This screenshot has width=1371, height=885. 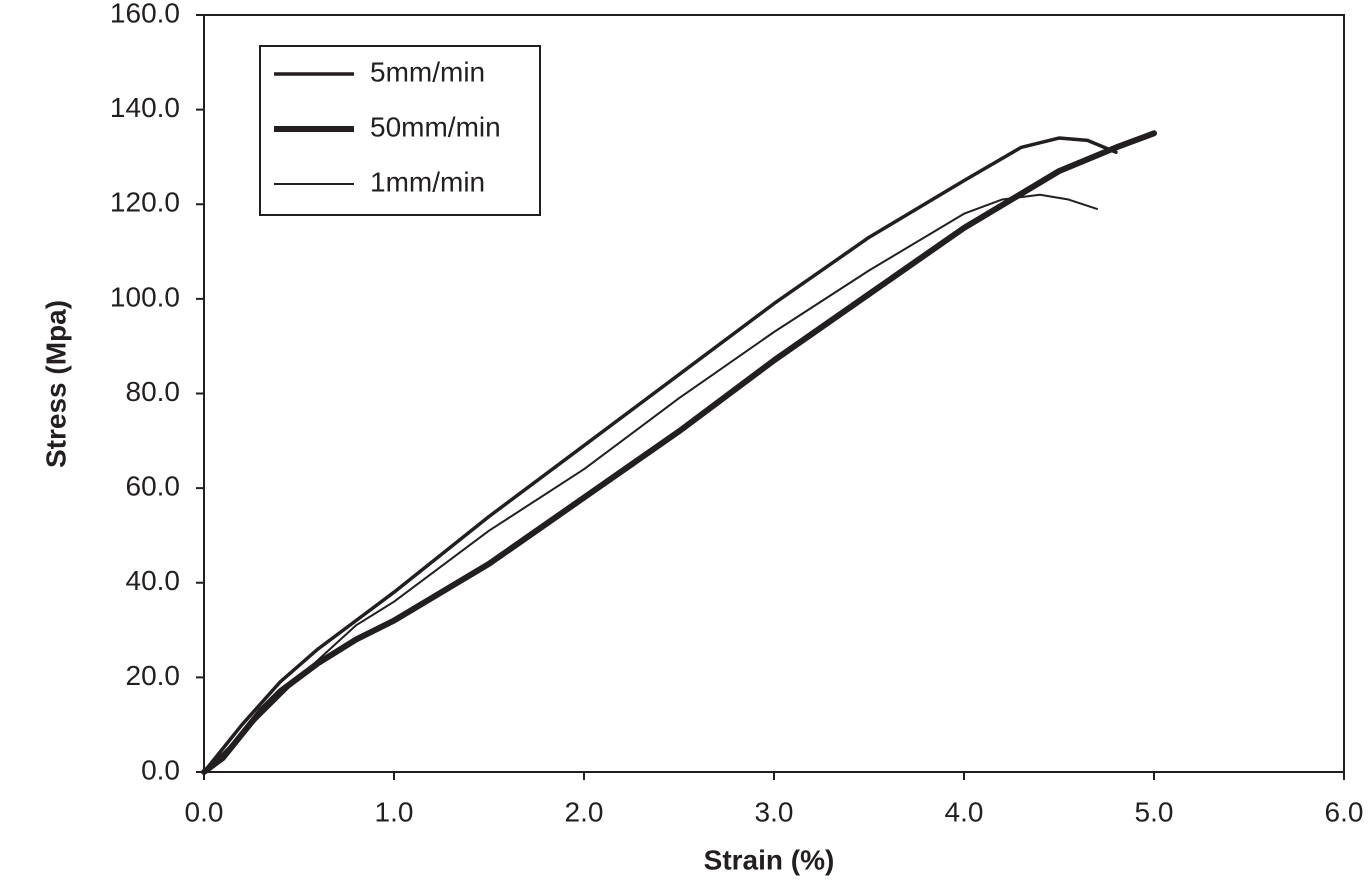 What do you see at coordinates (145, 296) in the screenshot?
I see `y-tick-label: 100.0` at bounding box center [145, 296].